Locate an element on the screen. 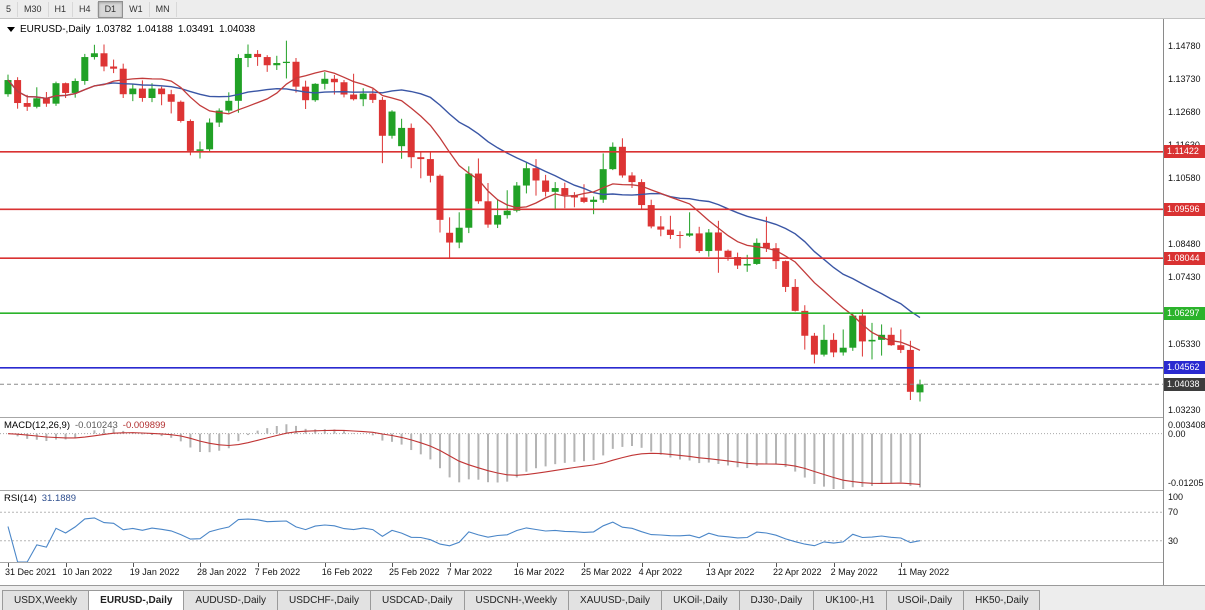 The height and width of the screenshot is (610, 1205). price-axis-label: 1.12680 is located at coordinates (1184, 112).